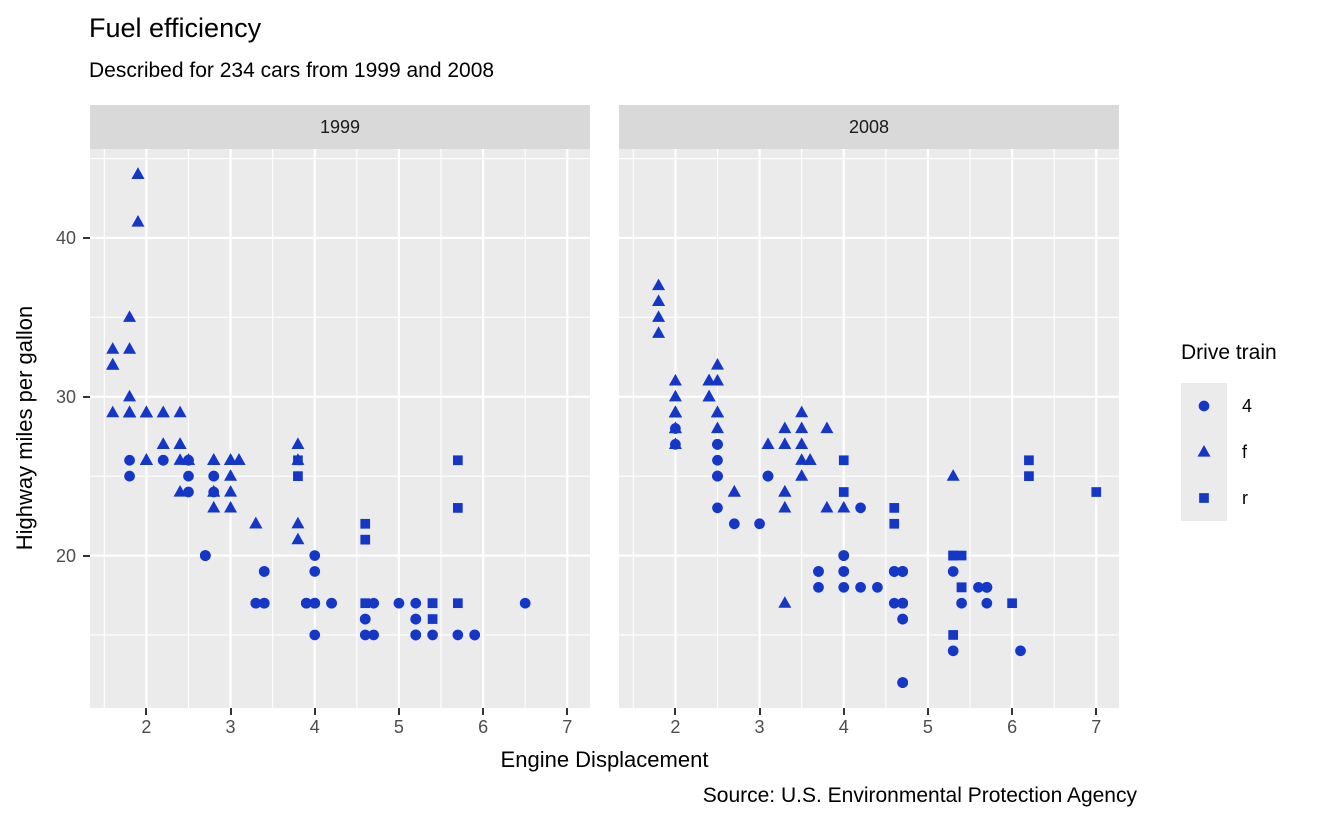  What do you see at coordinates (1229, 452) in the screenshot?
I see `legend-rows: 4 f r` at bounding box center [1229, 452].